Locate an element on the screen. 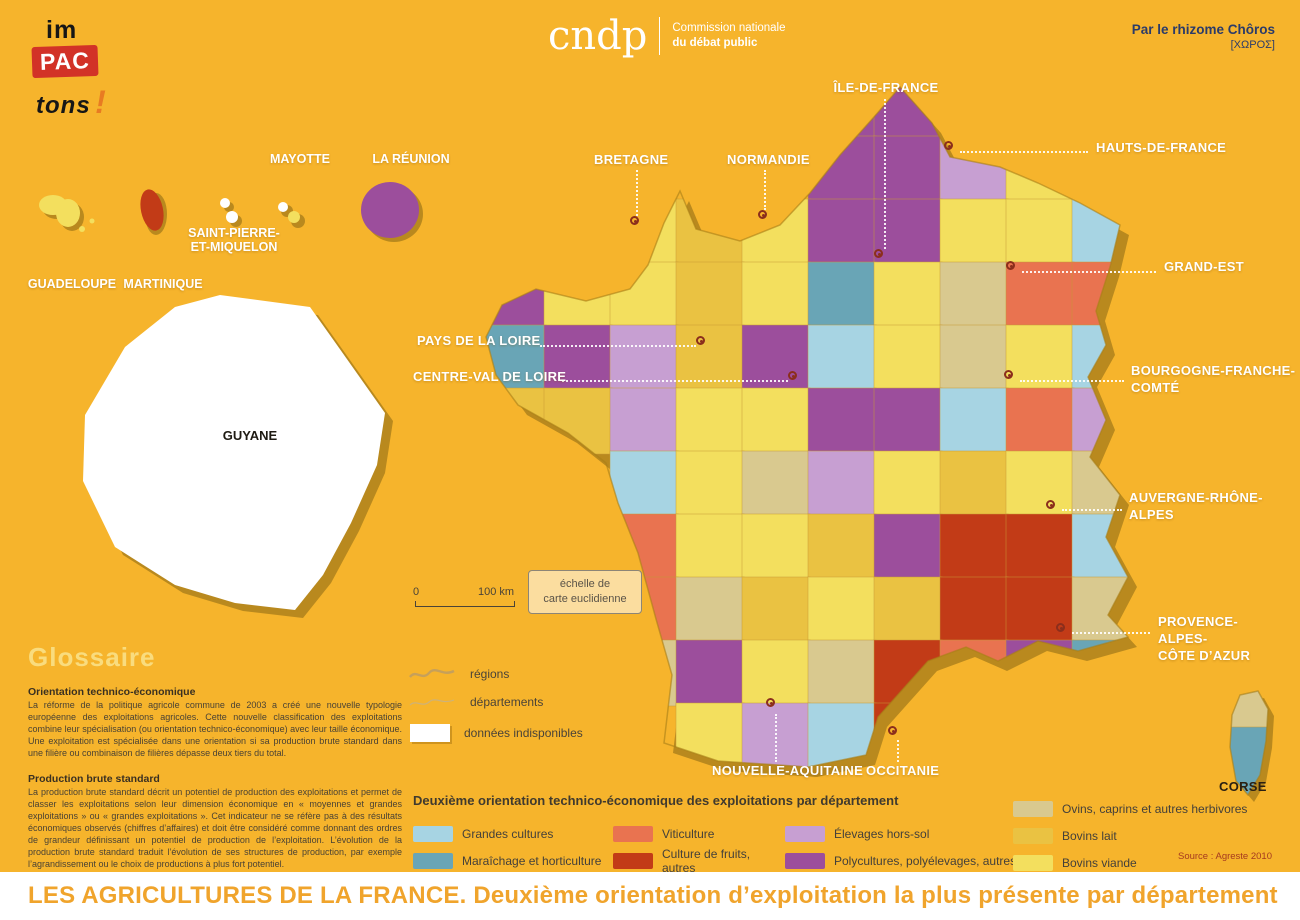 The image size is (1300, 920). legend-item: Ovins, caprins et autres herbivores is located at coordinates (1130, 808).